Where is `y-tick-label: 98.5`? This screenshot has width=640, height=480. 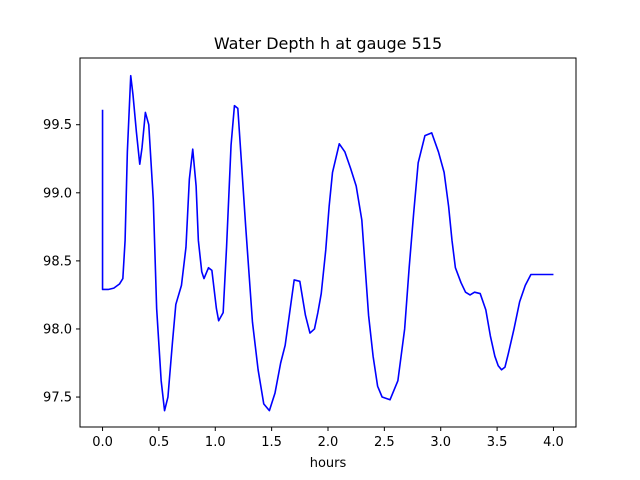
y-tick-label: 98.5 is located at coordinates (57, 261).